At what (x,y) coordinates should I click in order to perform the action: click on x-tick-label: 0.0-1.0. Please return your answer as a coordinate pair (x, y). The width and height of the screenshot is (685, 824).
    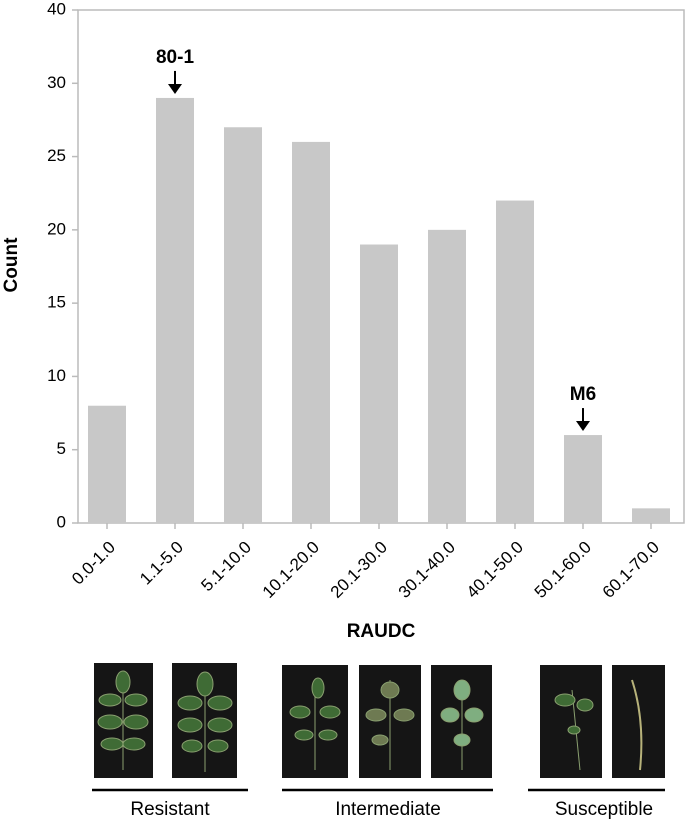
    Looking at the image, I should click on (93, 563).